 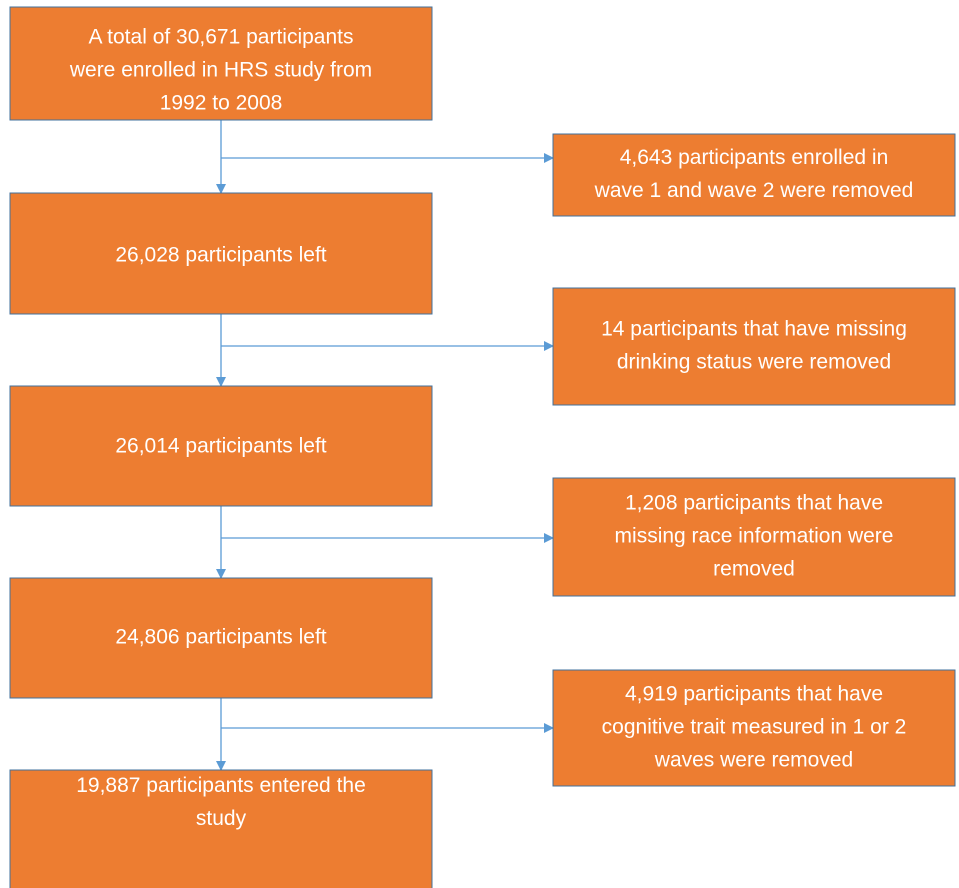 What do you see at coordinates (753, 760) in the screenshot?
I see `box-text: waves were removed` at bounding box center [753, 760].